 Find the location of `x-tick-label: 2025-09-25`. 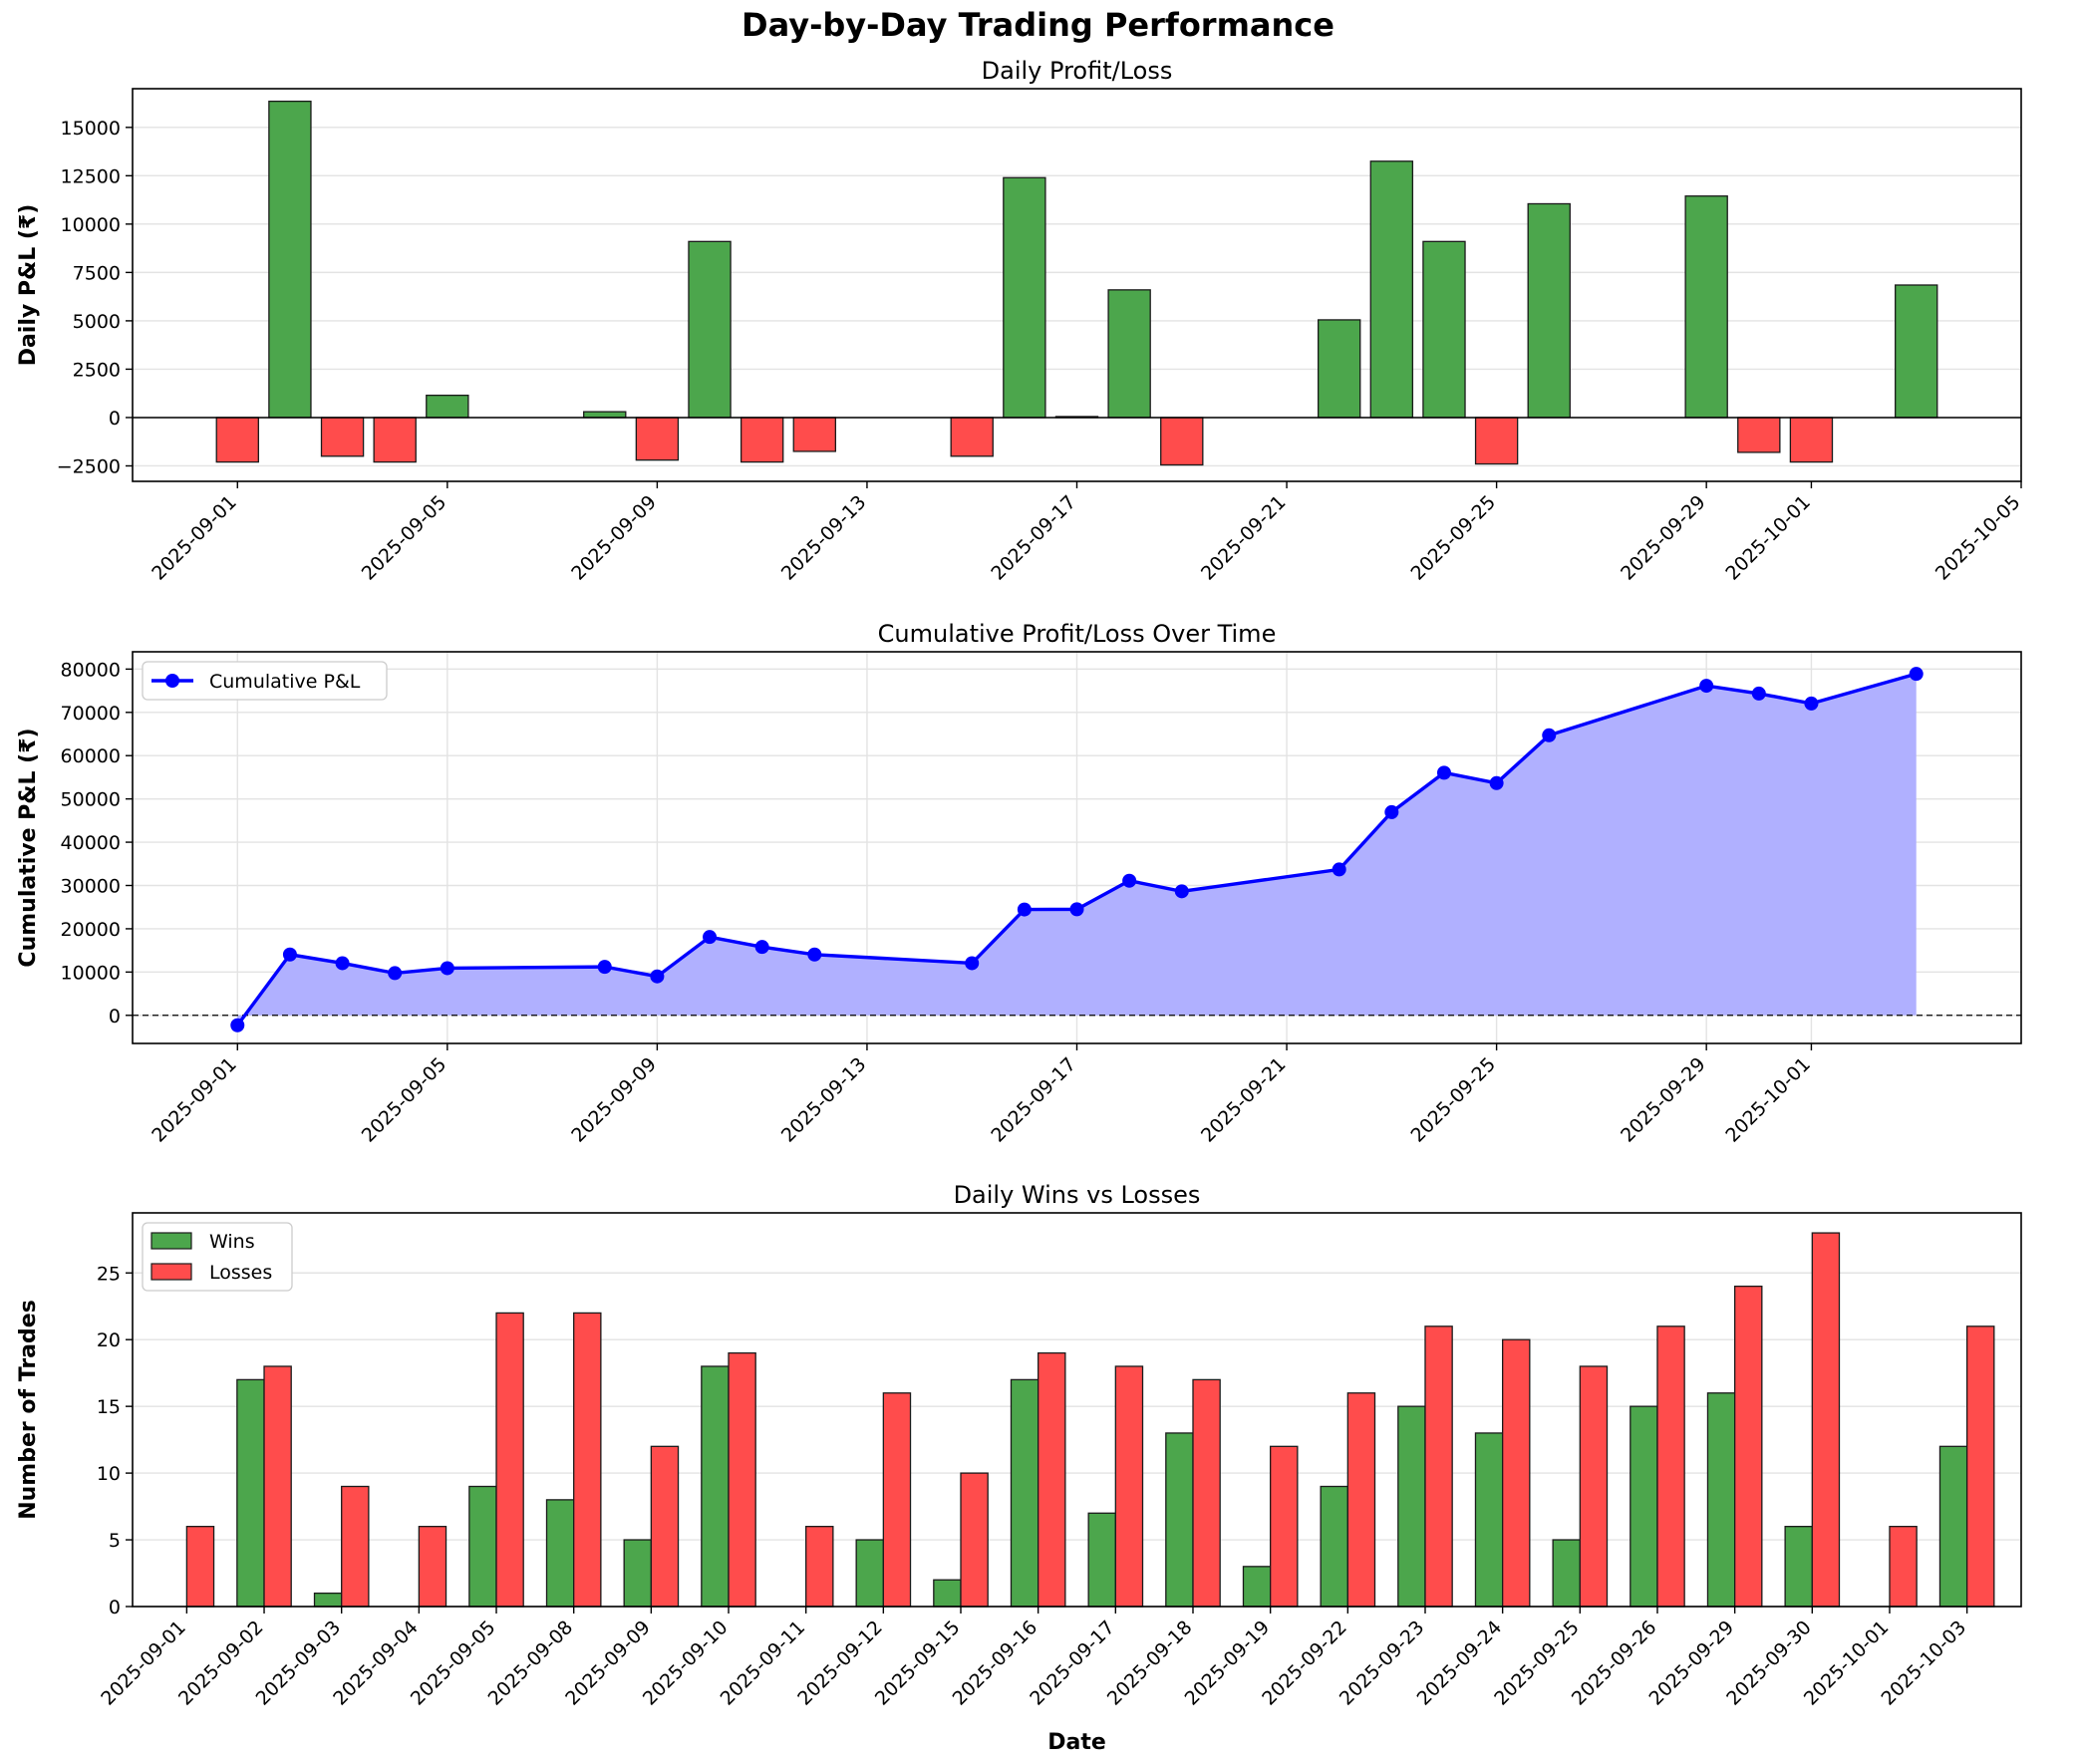

x-tick-label: 2025-09-25 is located at coordinates (1454, 538).